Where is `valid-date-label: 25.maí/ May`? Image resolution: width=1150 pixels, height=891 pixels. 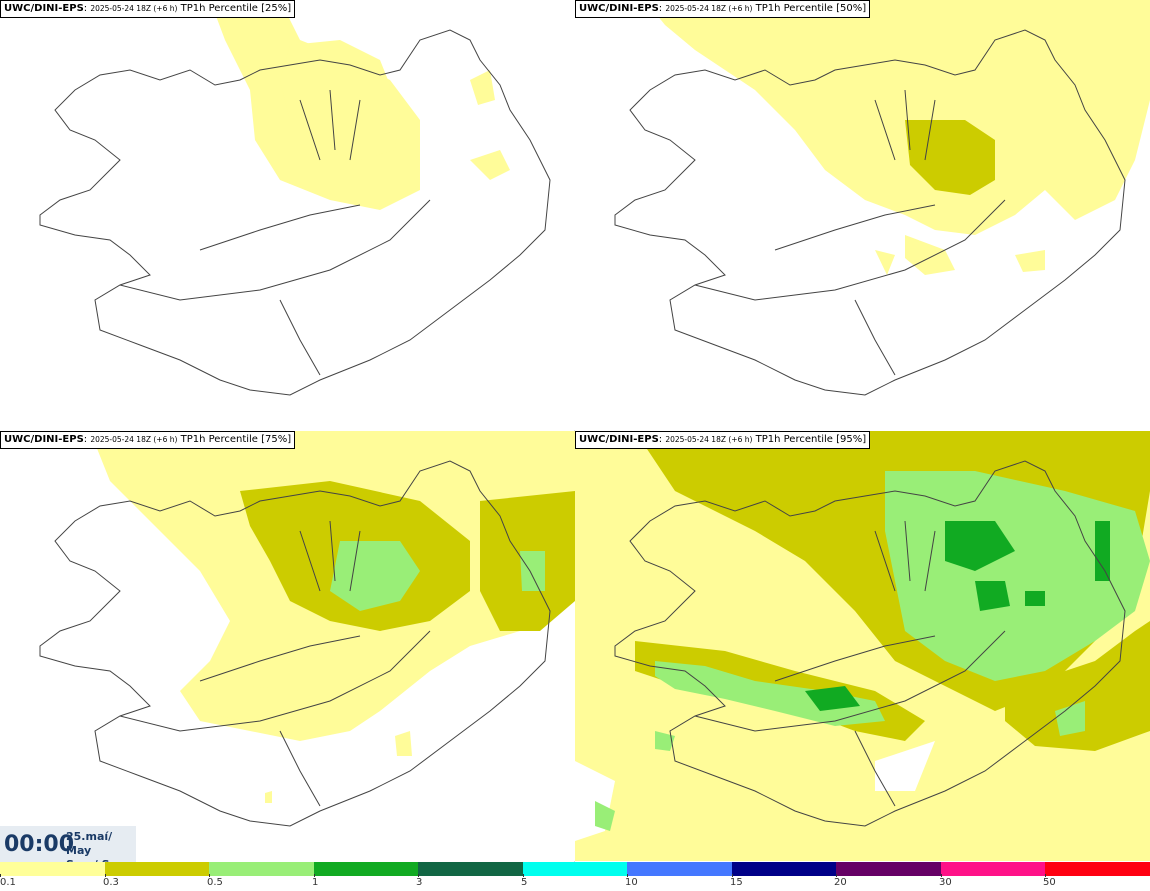 valid-date-label: 25.maí/ May is located at coordinates (89, 843).